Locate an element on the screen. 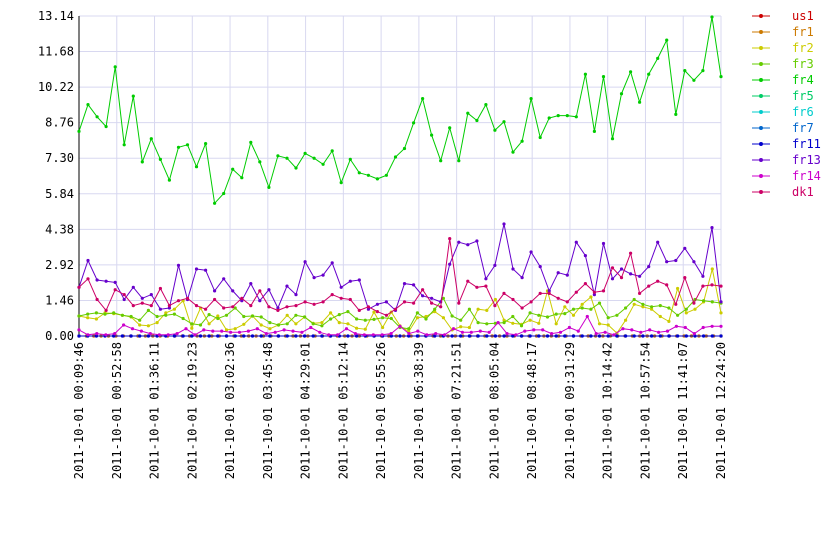  legend-swatch-dot is located at coordinates (761, 192).